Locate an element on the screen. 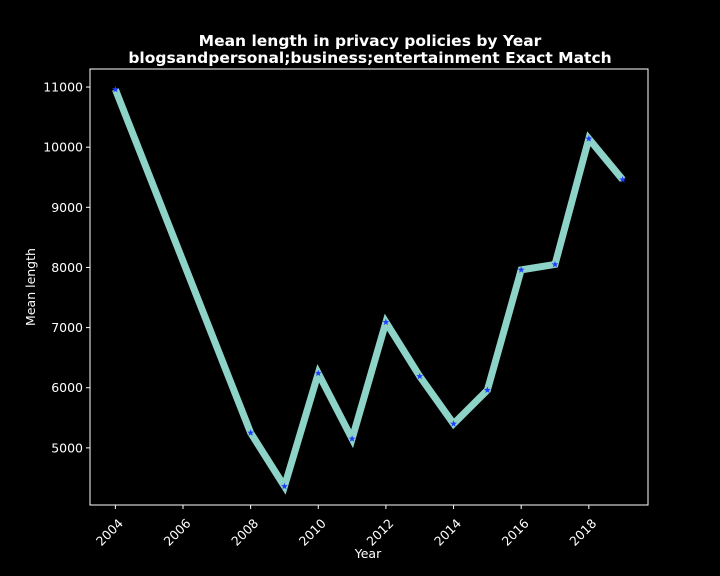  y-axis: 5000 6000 7000 8000 9000 10000 11000 is located at coordinates (66, 267).